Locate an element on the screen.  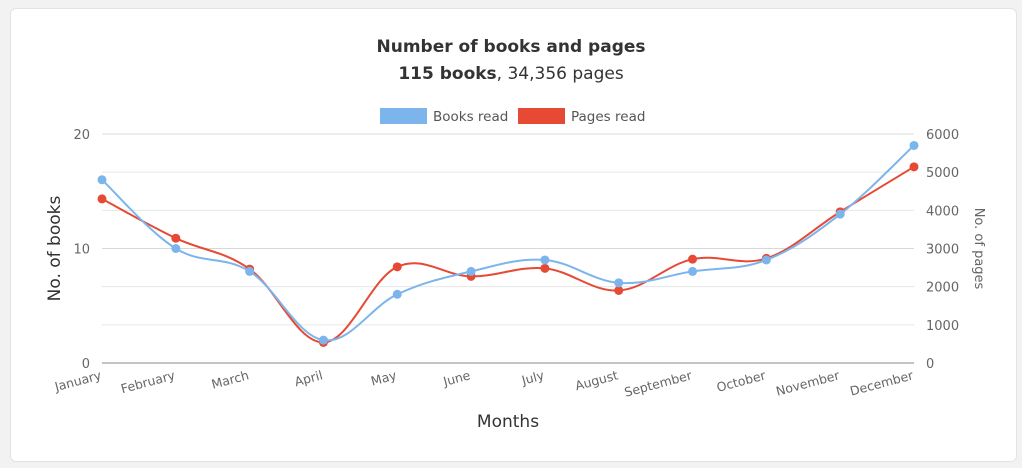
x-tick-label: May is located at coordinates (383, 377).